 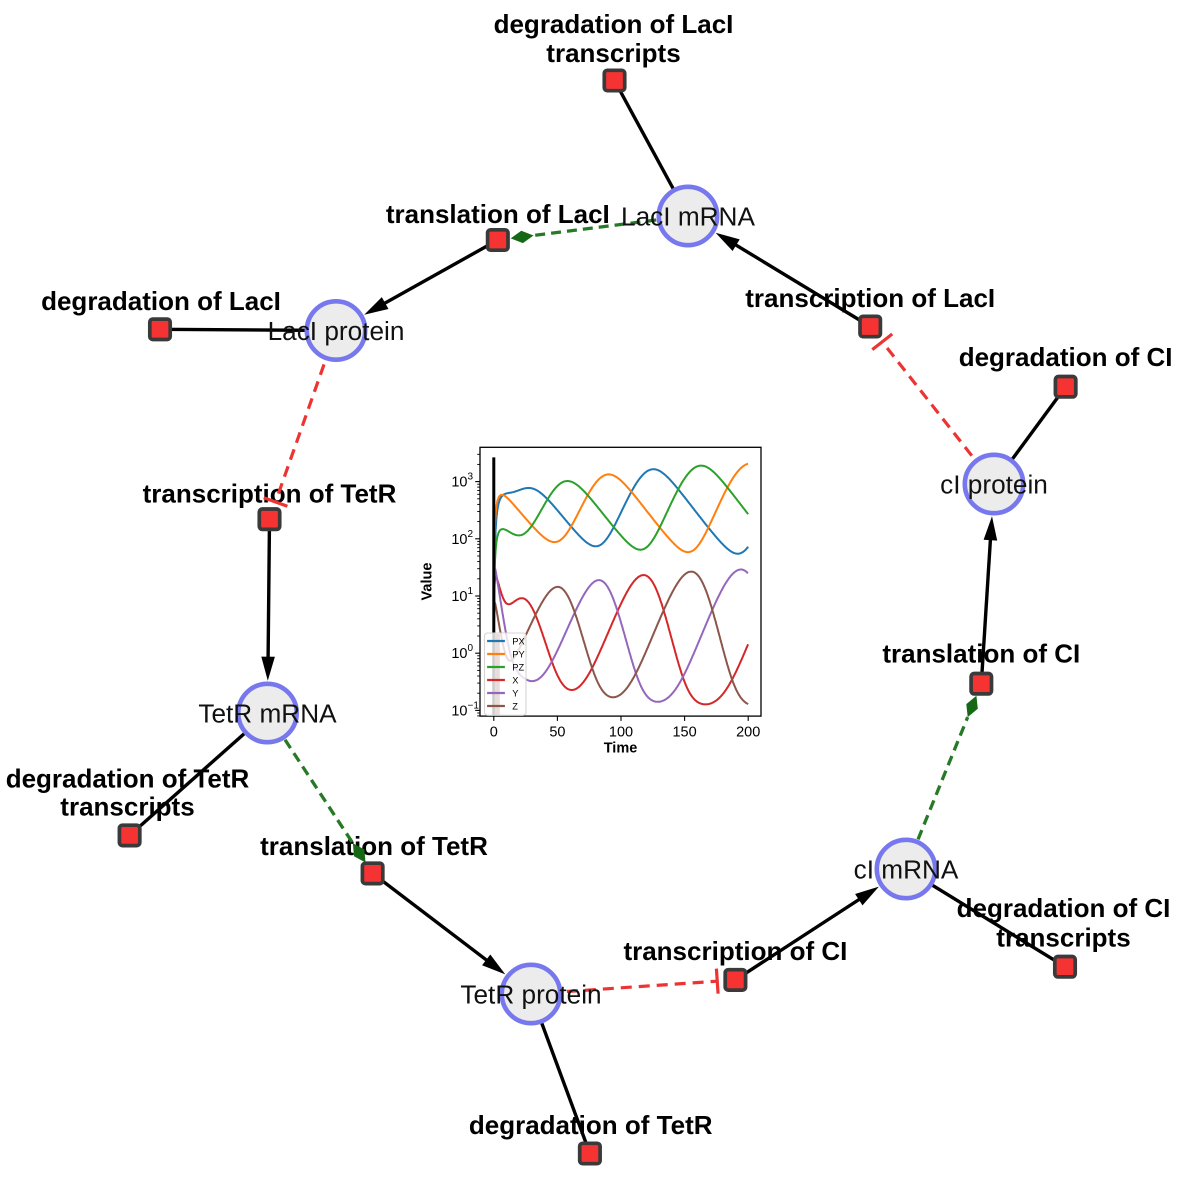 What do you see at coordinates (994, 484) in the screenshot?
I see `svg-text: cI protein` at bounding box center [994, 484].